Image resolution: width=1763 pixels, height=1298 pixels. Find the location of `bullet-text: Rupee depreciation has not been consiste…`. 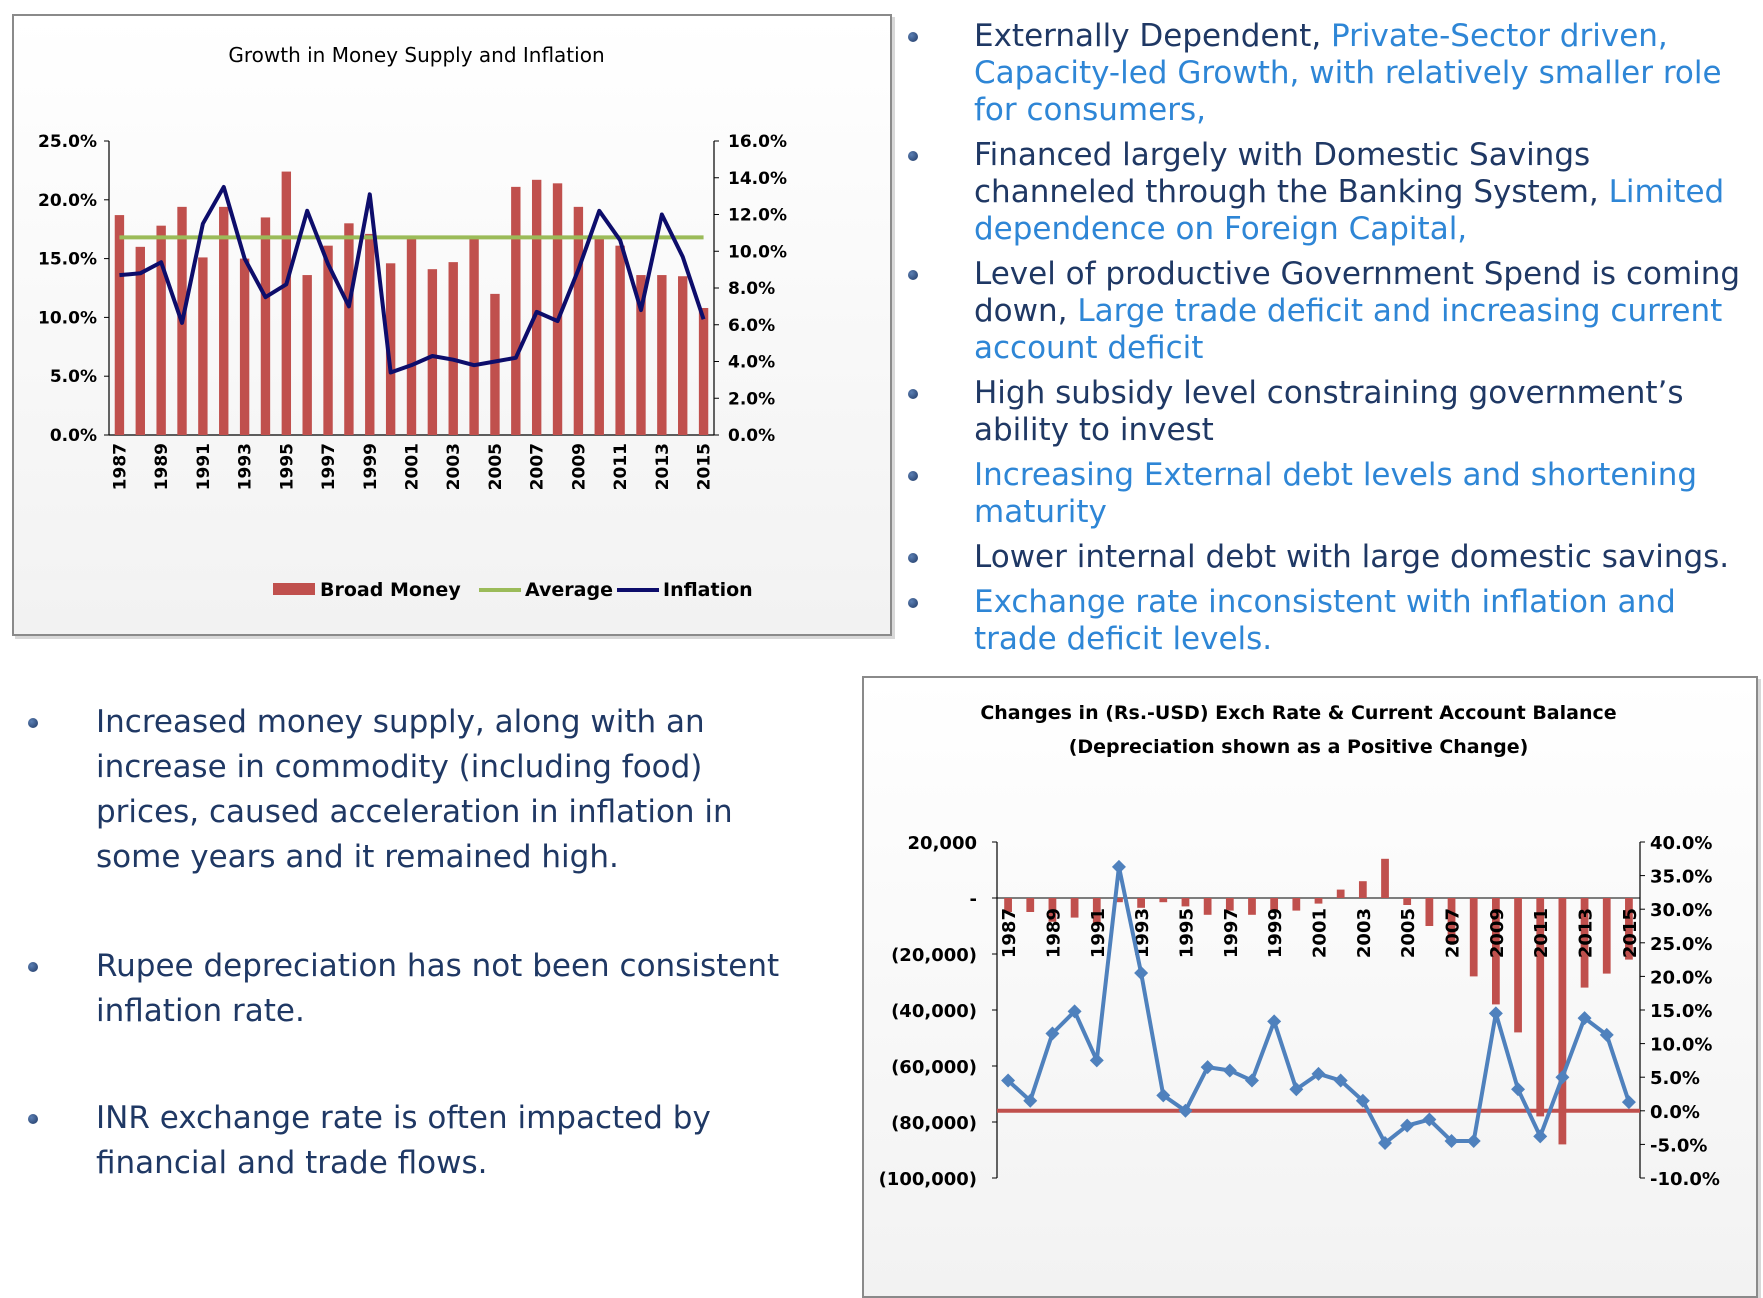

bullet-text: Rupee depreciation has not been consiste… is located at coordinates (438, 988).